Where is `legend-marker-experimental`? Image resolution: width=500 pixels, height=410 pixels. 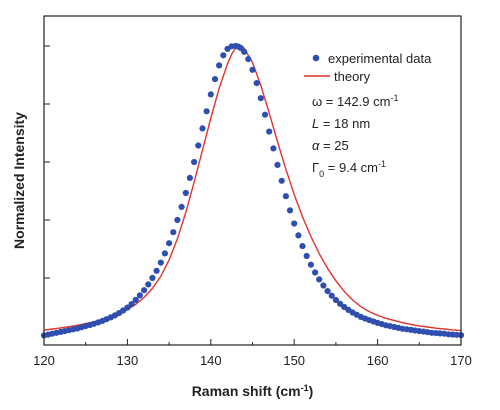 legend-marker-experimental is located at coordinates (316, 58).